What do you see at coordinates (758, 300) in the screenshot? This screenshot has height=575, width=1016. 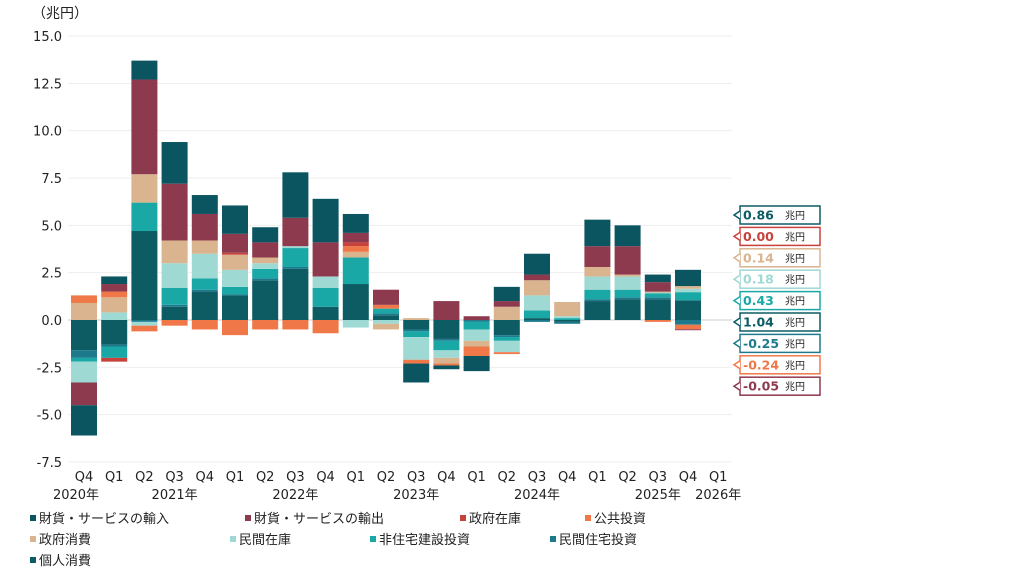 I see `value-callout-value: 0.43` at bounding box center [758, 300].